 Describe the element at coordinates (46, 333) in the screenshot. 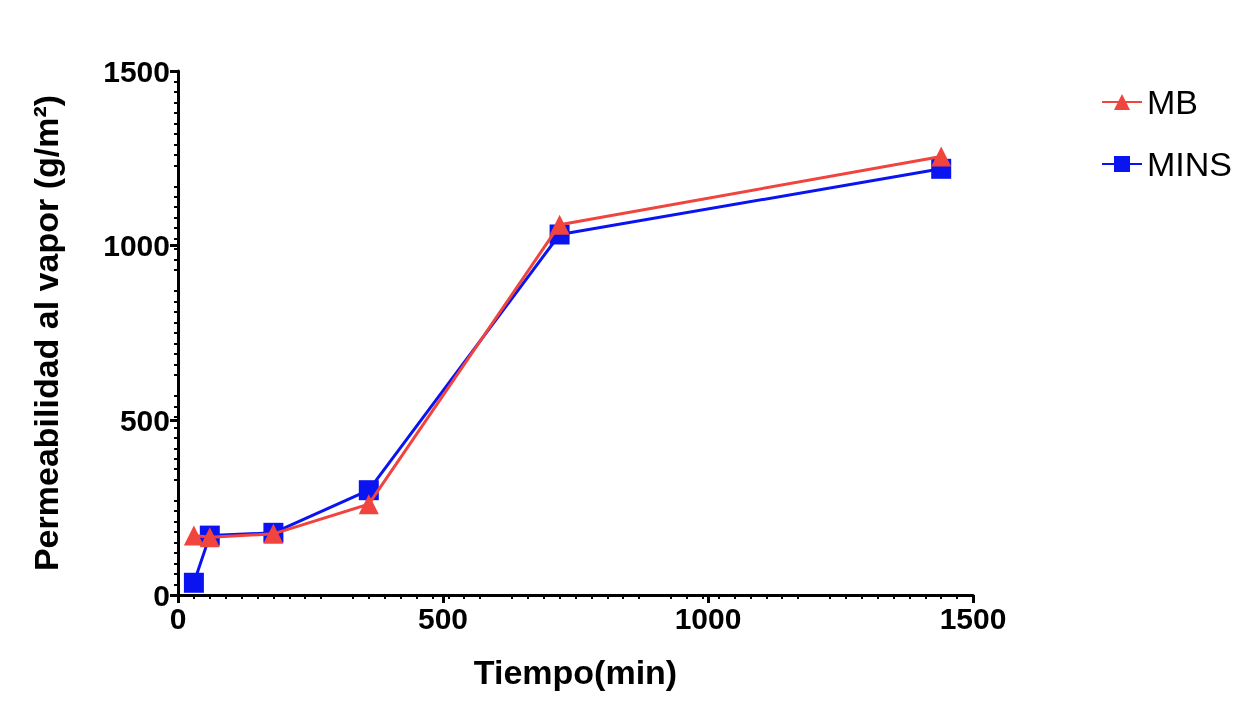

I see `y-axis-title: Permeabilidad al vapor (g/m²)` at that location.